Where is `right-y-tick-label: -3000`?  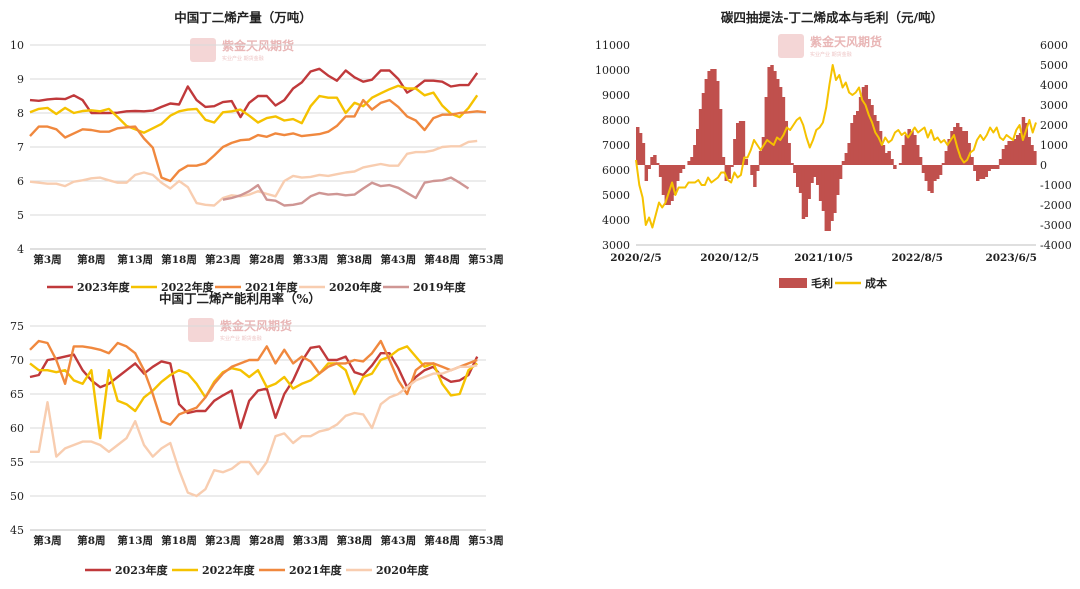 right-y-tick-label: -3000 is located at coordinates (1056, 225).